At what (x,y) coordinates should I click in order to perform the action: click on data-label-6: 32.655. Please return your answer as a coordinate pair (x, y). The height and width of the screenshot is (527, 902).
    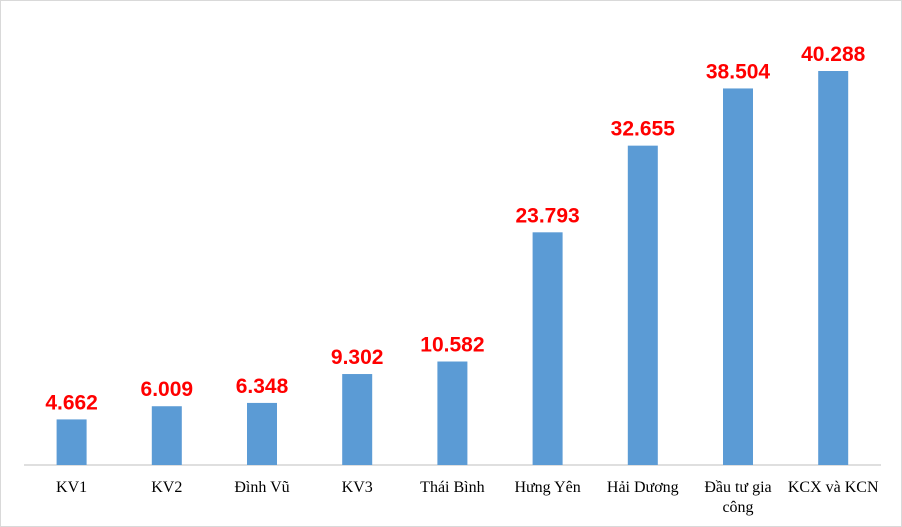
    Looking at the image, I should click on (643, 129).